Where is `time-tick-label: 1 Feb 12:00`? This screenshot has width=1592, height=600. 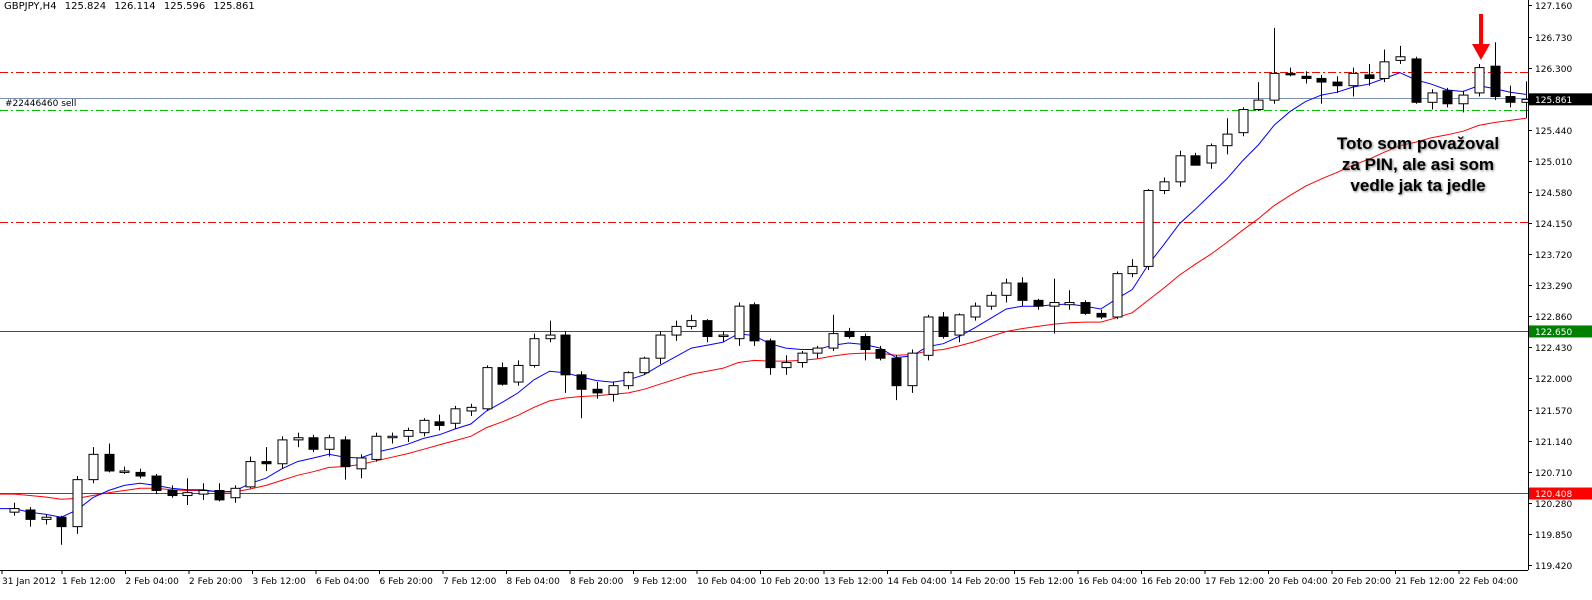
time-tick-label: 1 Feb 12:00 is located at coordinates (89, 582).